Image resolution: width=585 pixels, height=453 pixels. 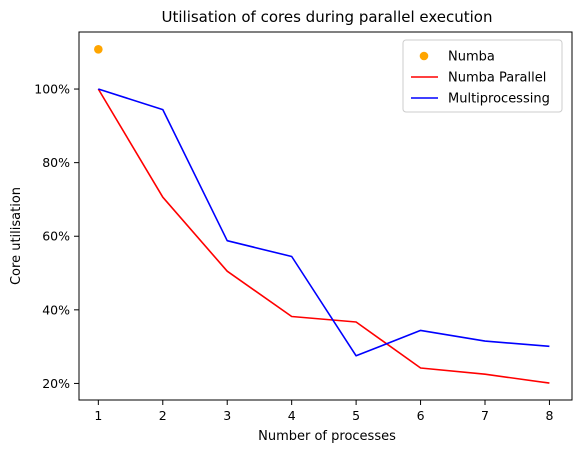 What do you see at coordinates (292, 415) in the screenshot?
I see `x-tick-label: 4` at bounding box center [292, 415].